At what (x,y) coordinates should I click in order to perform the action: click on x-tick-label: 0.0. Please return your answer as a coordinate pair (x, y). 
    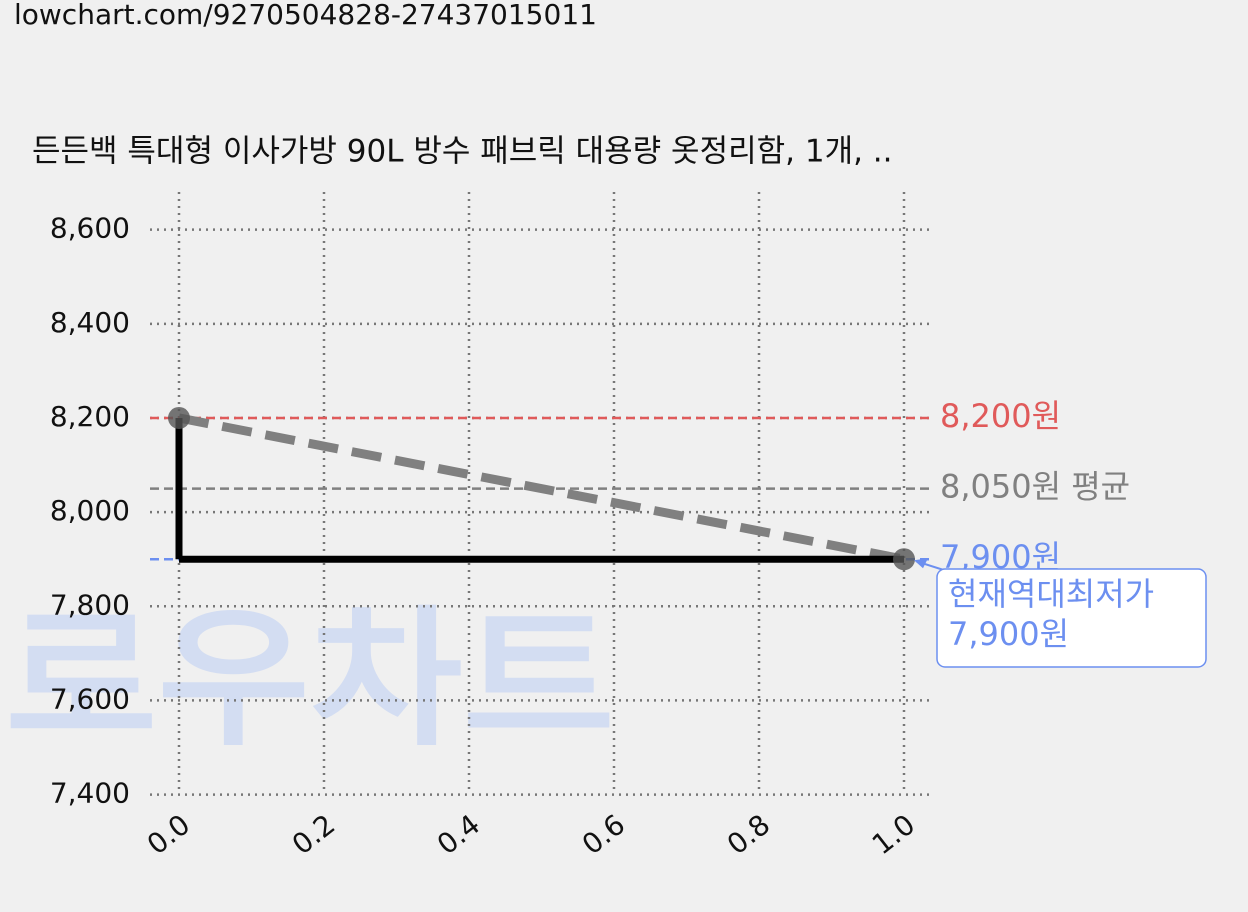
    Looking at the image, I should click on (168, 834).